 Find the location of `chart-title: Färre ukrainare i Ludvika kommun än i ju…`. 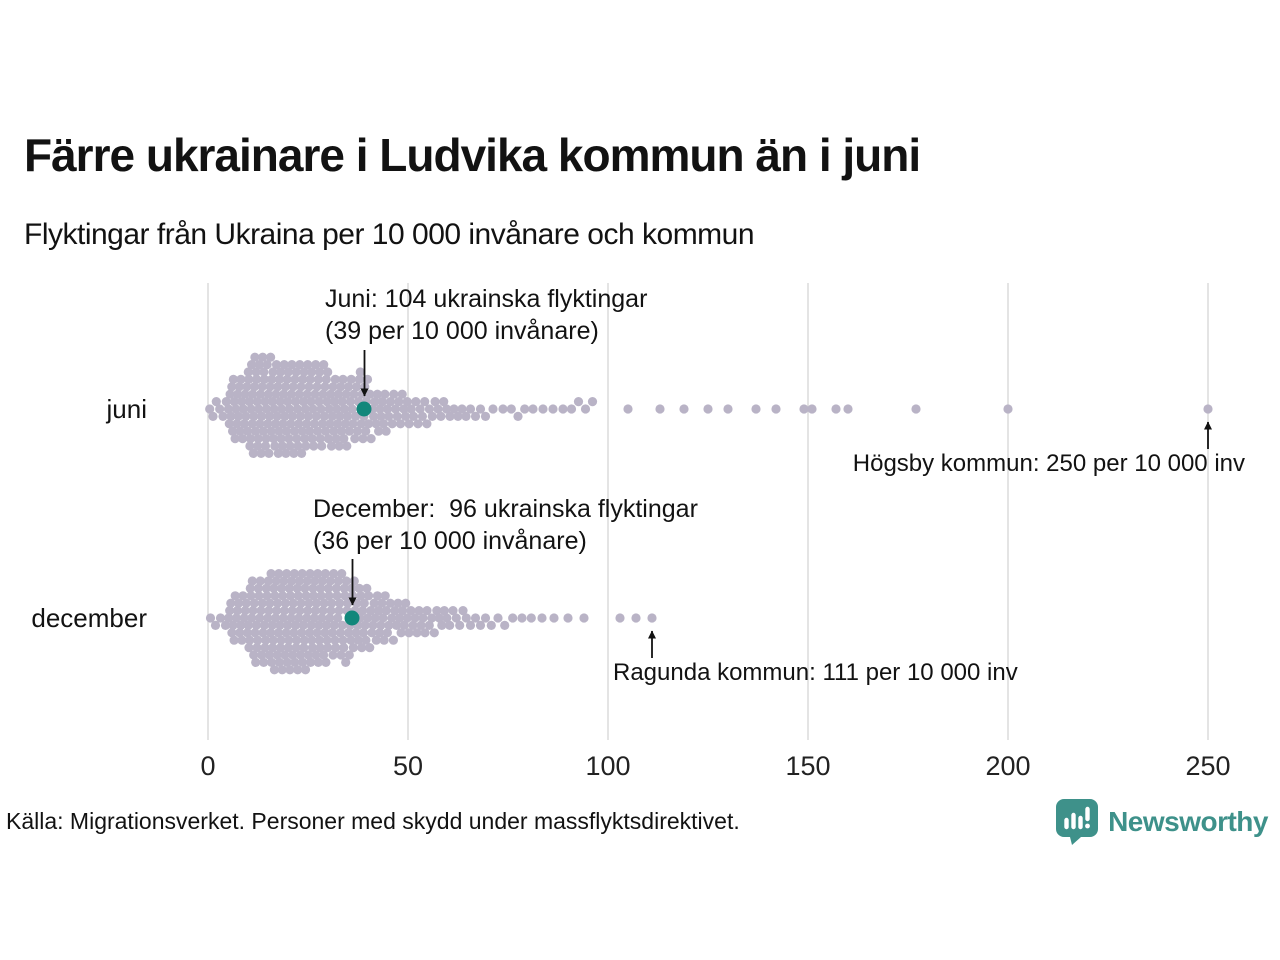

chart-title: Färre ukrainare i Ludvika kommun än i ju… is located at coordinates (472, 155).